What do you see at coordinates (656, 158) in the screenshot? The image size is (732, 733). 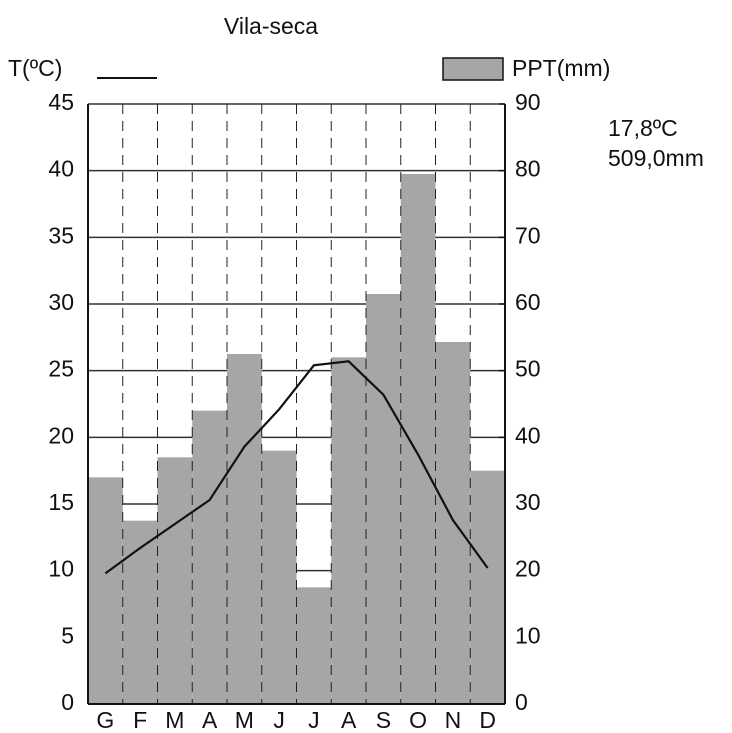 I see `annotation: 509,0mm` at bounding box center [656, 158].